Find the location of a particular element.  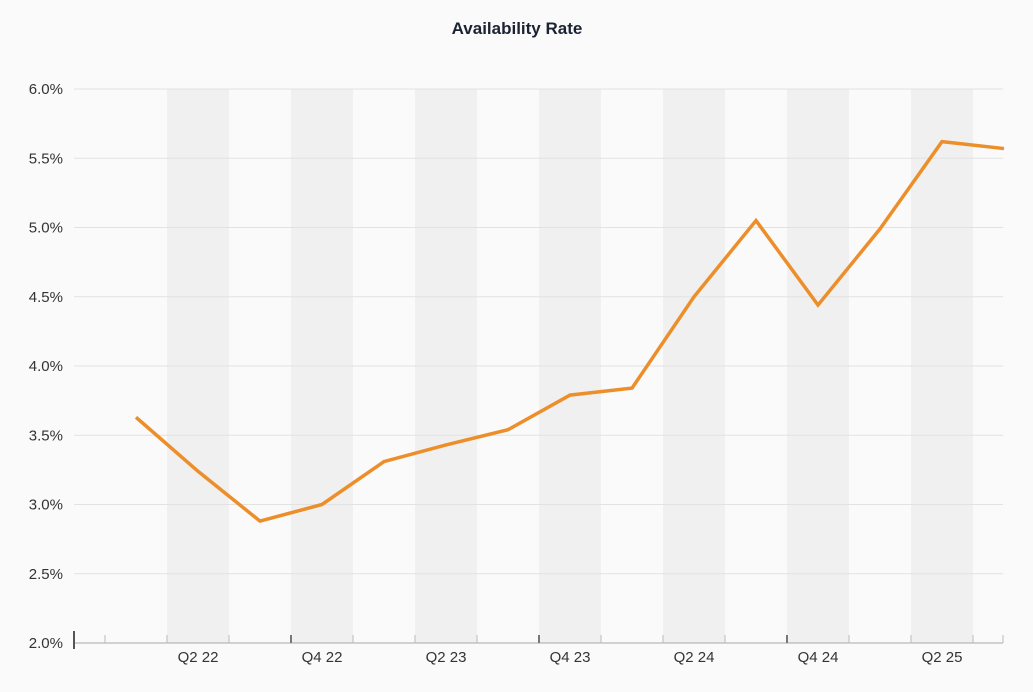

y-tick-label: 4.0% is located at coordinates (46, 366).